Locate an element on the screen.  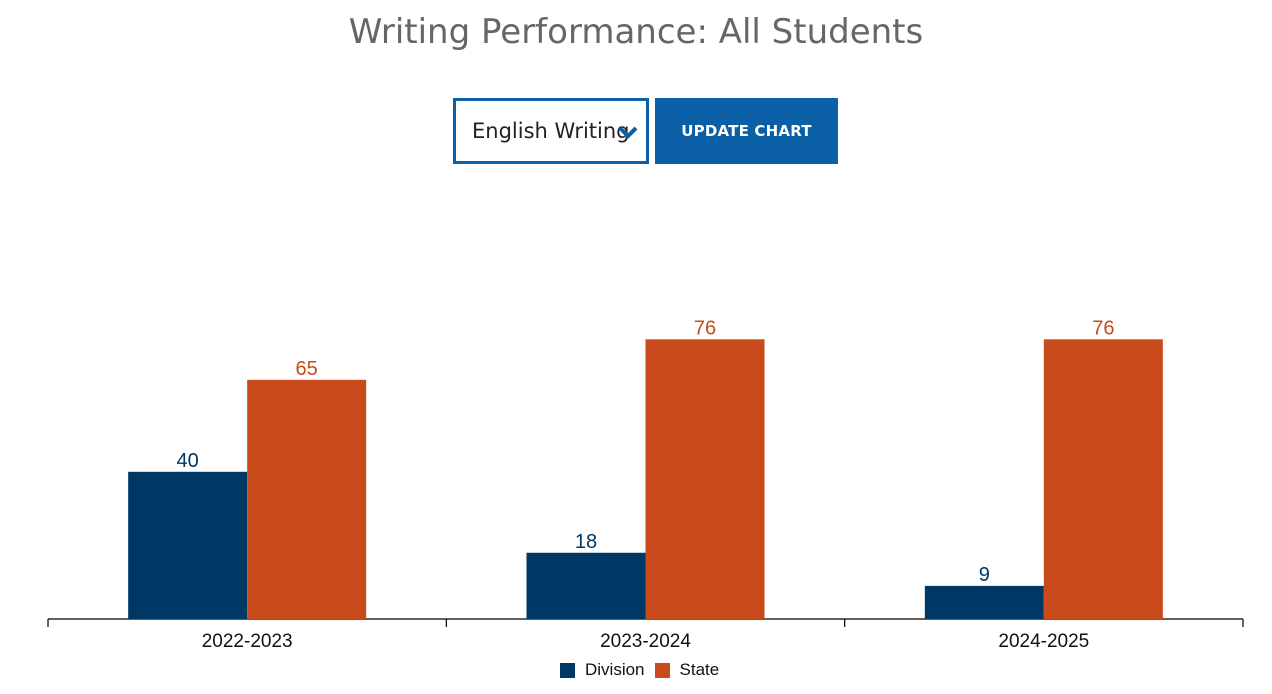
data-label-state-2023-2024: 76 is located at coordinates (705, 328).